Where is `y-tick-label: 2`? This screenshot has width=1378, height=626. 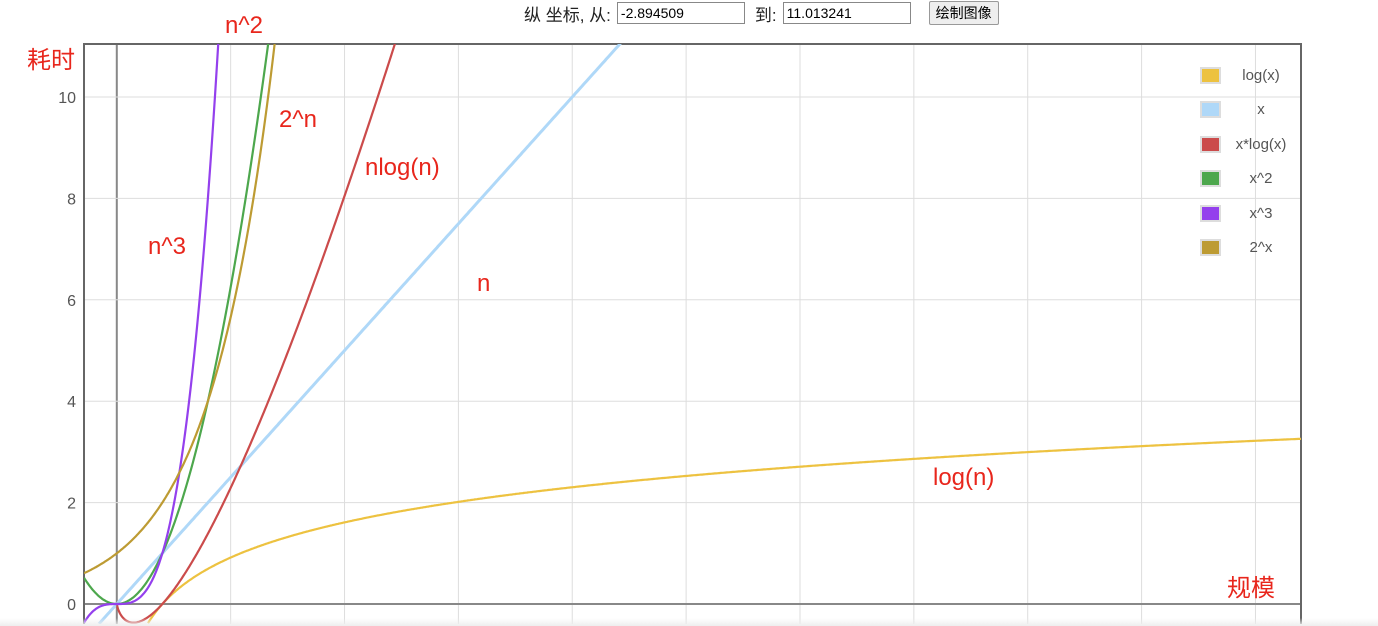
y-tick-label: 2 is located at coordinates (71, 504).